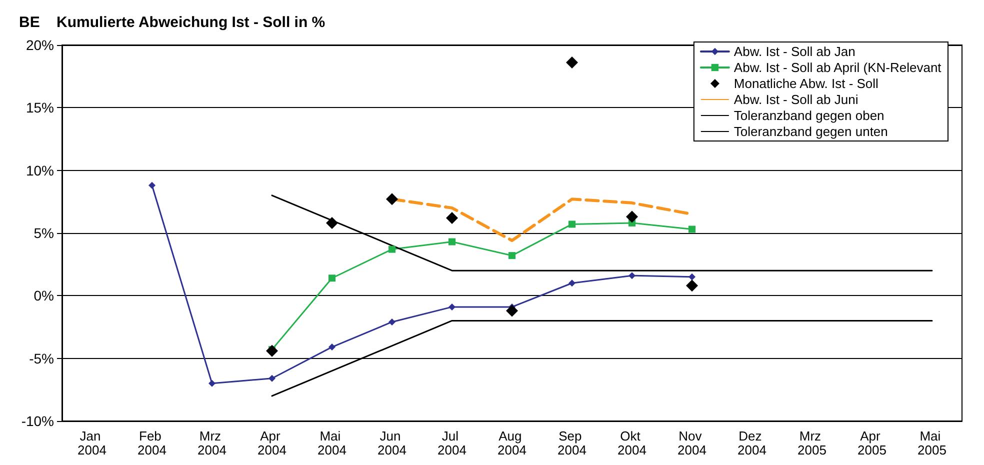 This screenshot has height=465, width=984. I want to click on x-tick-label: Mai 2004, so click(332, 443).